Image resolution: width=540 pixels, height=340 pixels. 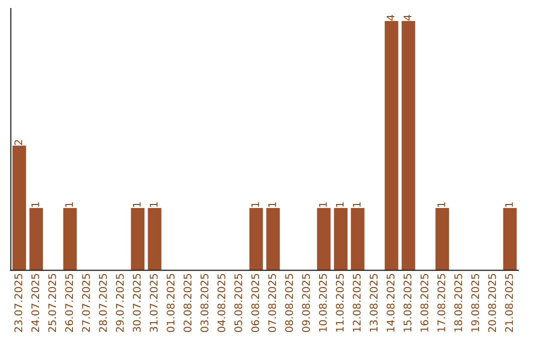 I want to click on x-tick-label: 10.08.2025, so click(x=322, y=303).